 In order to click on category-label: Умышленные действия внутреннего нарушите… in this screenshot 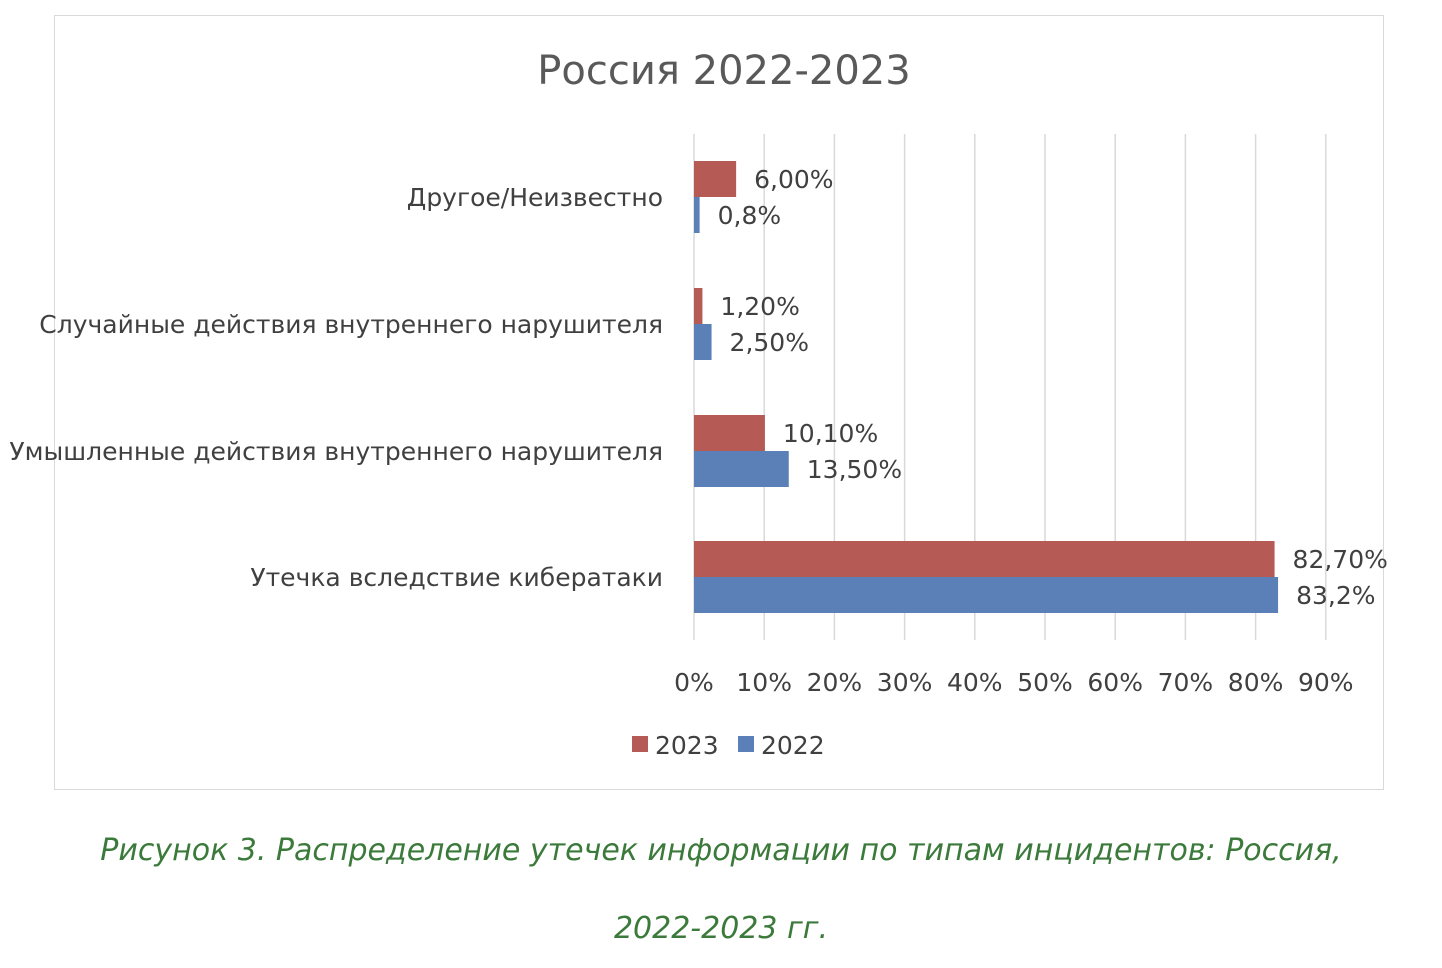, I will do `click(336, 451)`.